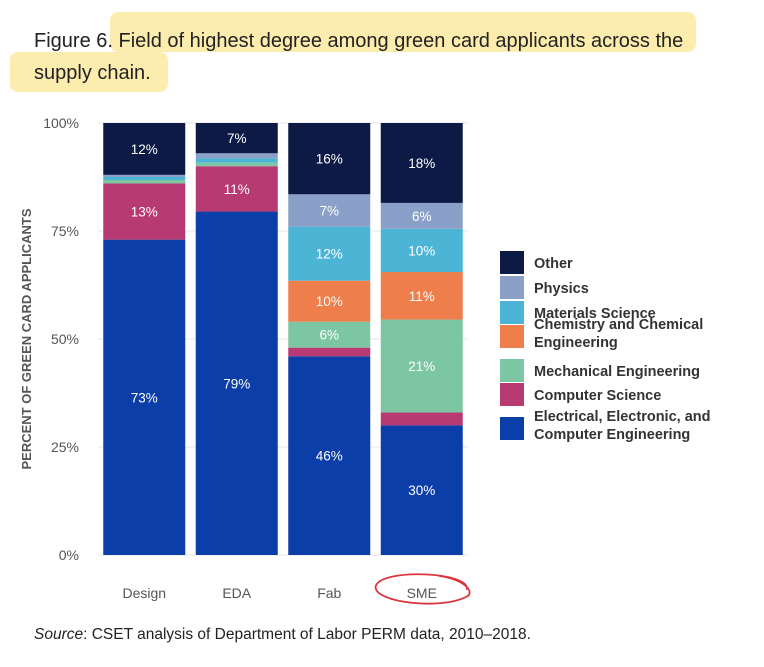 This screenshot has width=764, height=667. I want to click on data-label: 79%, so click(236, 383).